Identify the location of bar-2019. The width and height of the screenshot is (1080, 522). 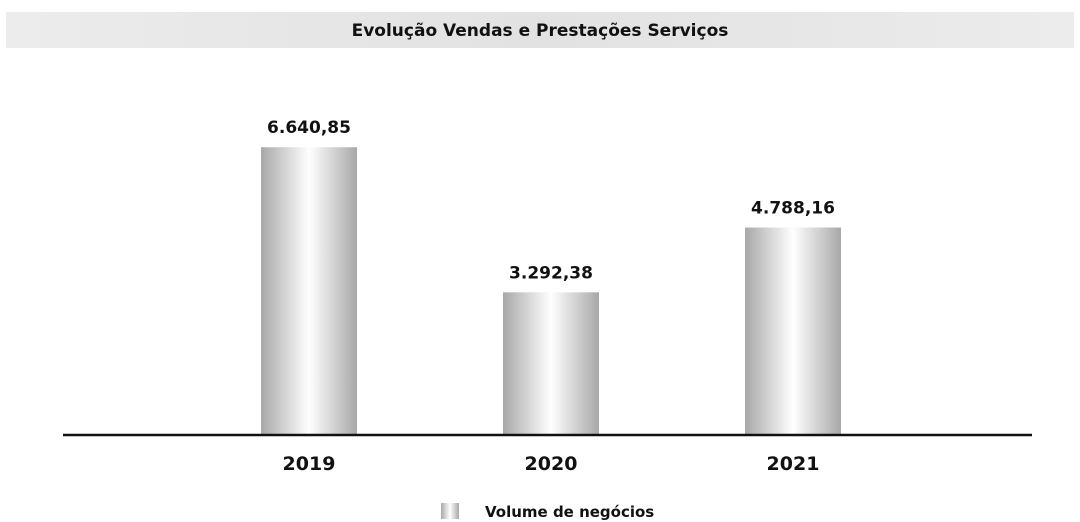
(309, 291).